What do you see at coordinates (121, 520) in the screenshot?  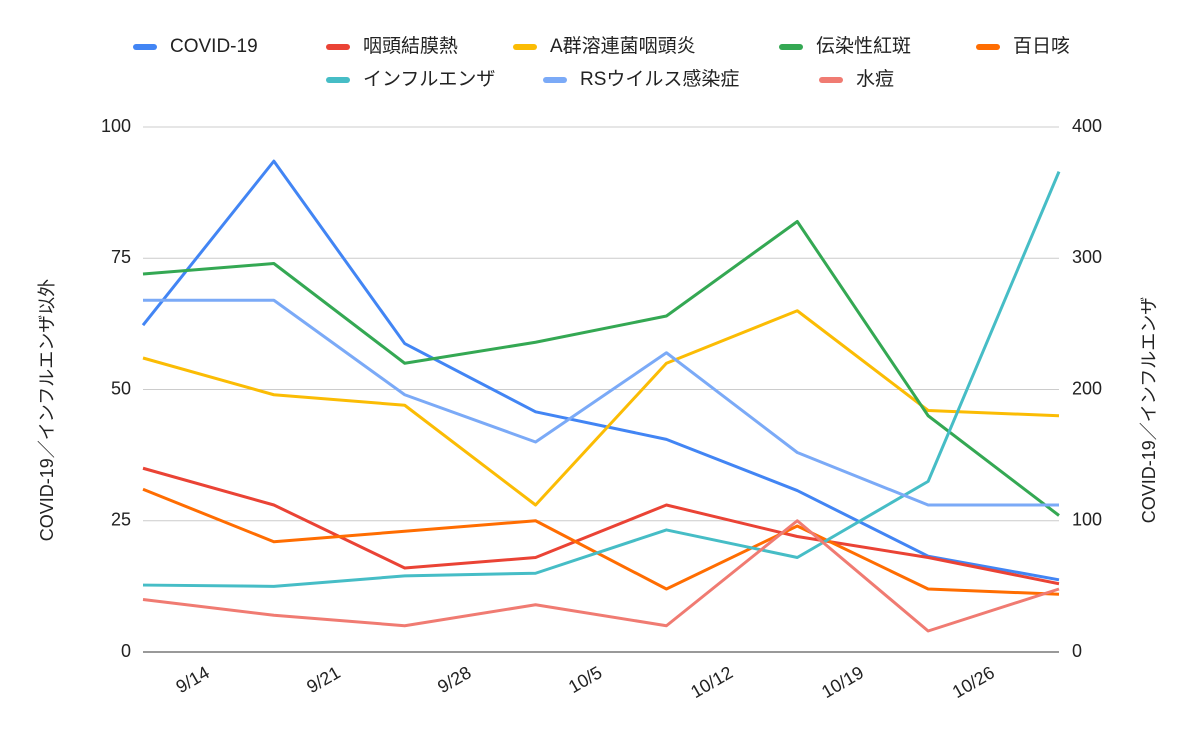 I see `y-tick-label: 25` at bounding box center [121, 520].